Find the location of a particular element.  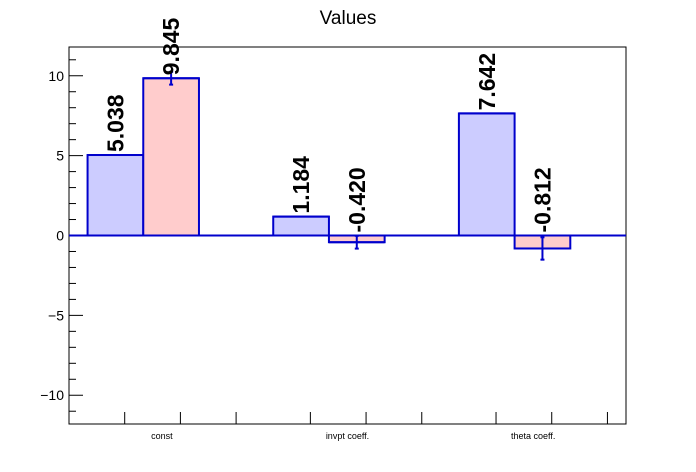

x-category-label: const is located at coordinates (162, 436).